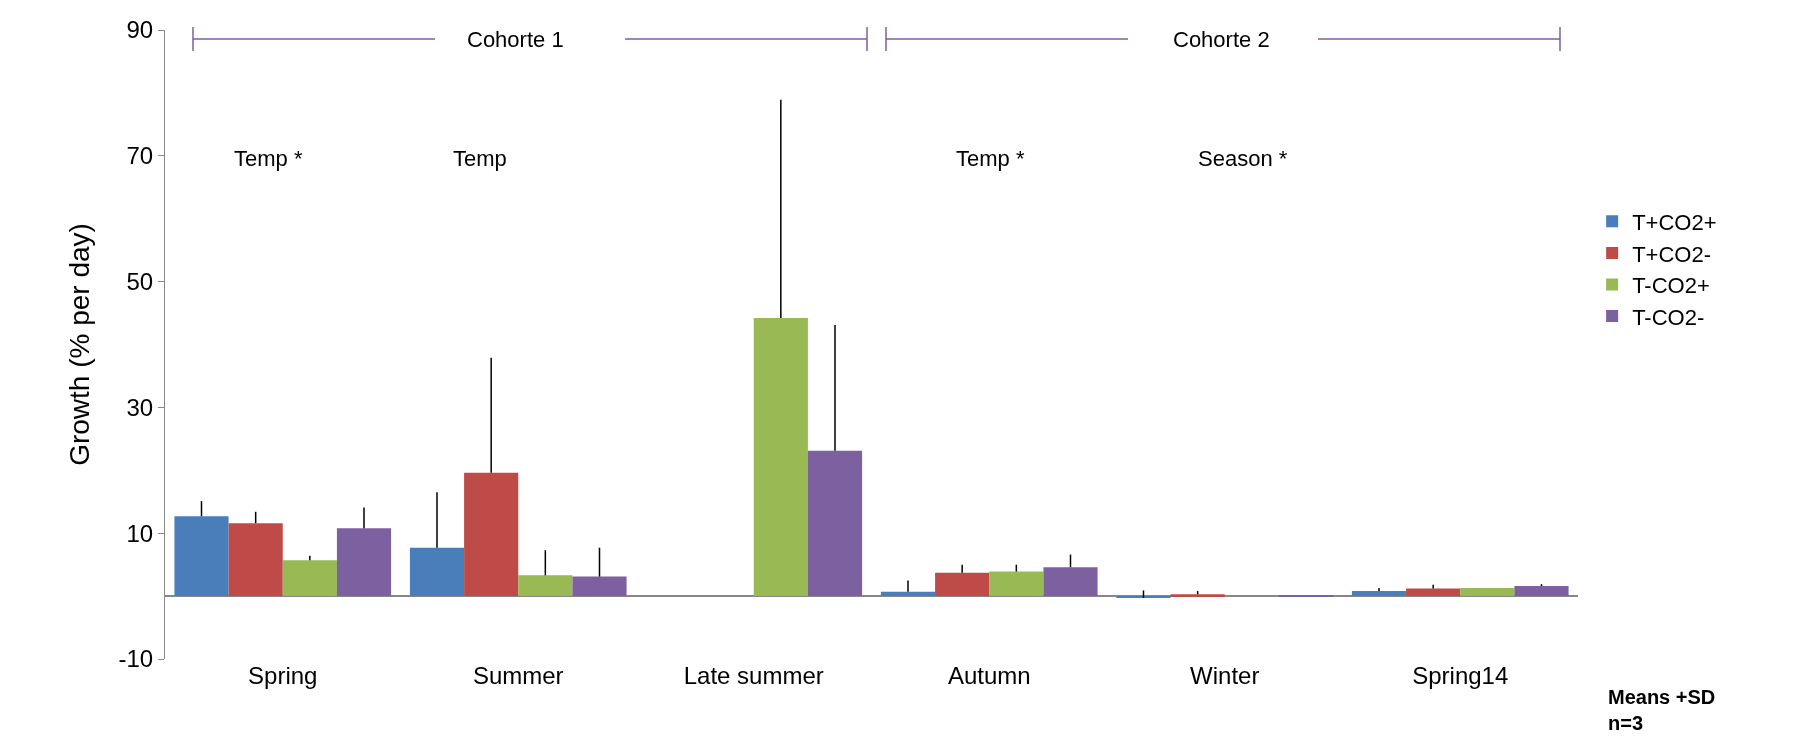  I want to click on x-tick-label: Spring14, so click(1460, 675).